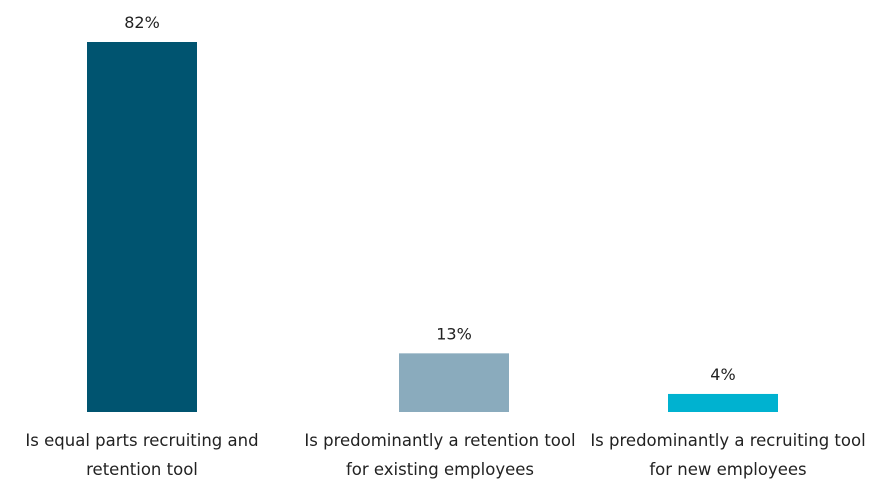 This screenshot has height=489, width=869. What do you see at coordinates (142, 22) in the screenshot?
I see `value-label: 82%` at bounding box center [142, 22].